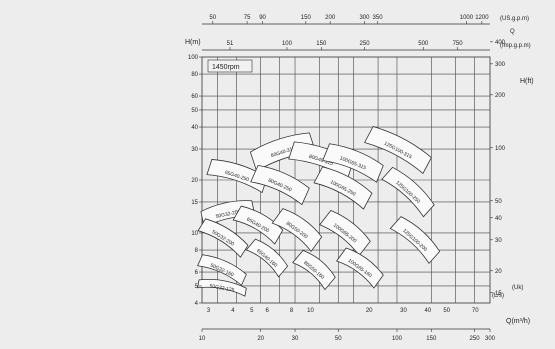 This screenshot has width=555, height=349. I want to click on bottom-ls-tick-label: 4, so click(233, 311).